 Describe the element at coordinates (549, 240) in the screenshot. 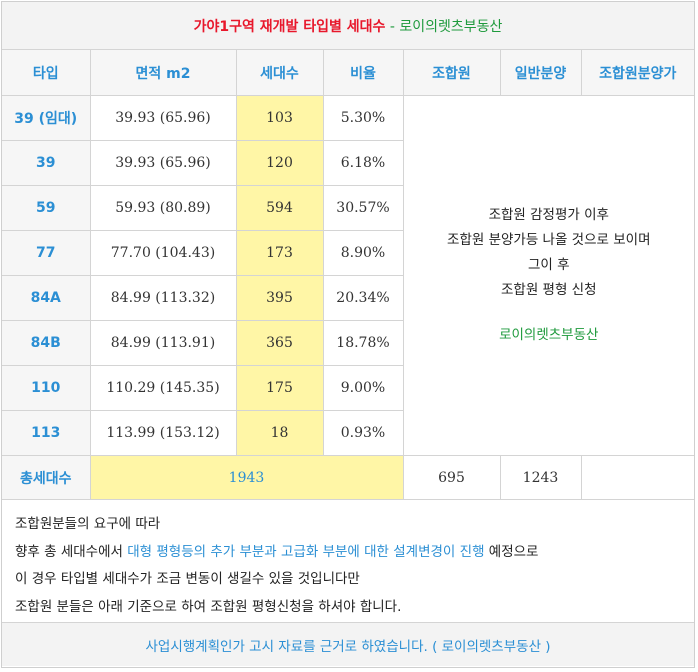

I see `note-line: 조합원 분양가등 나올 것으로 보이며` at that location.